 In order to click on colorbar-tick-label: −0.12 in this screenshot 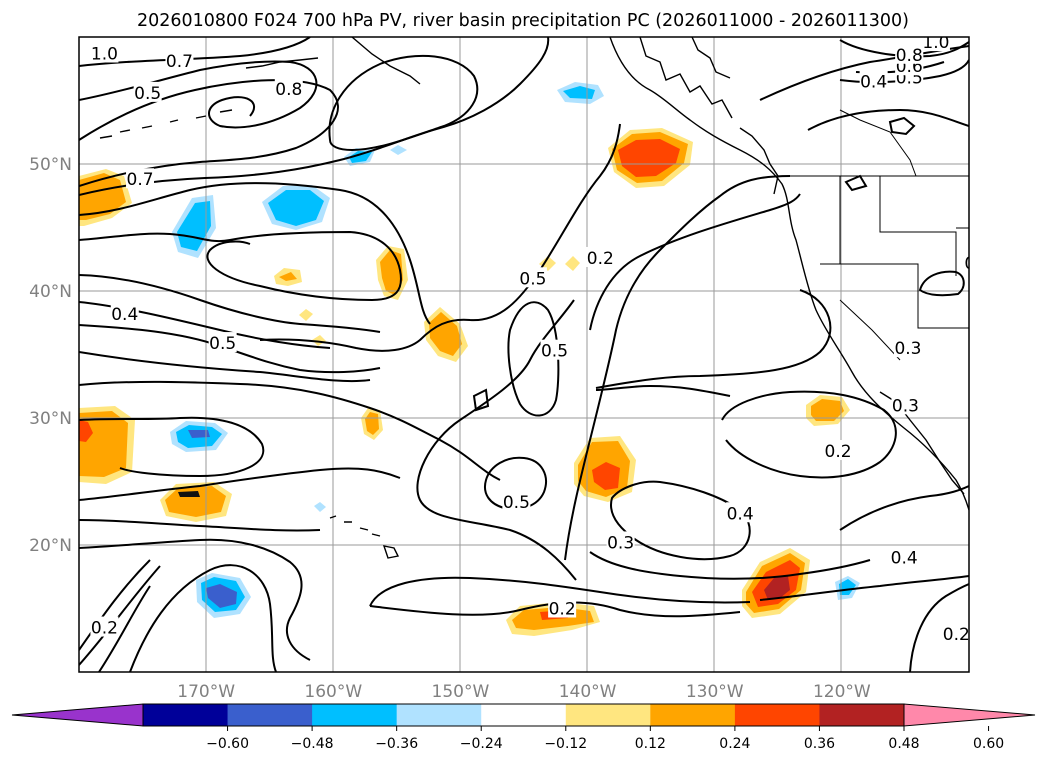, I will do `click(565, 744)`.